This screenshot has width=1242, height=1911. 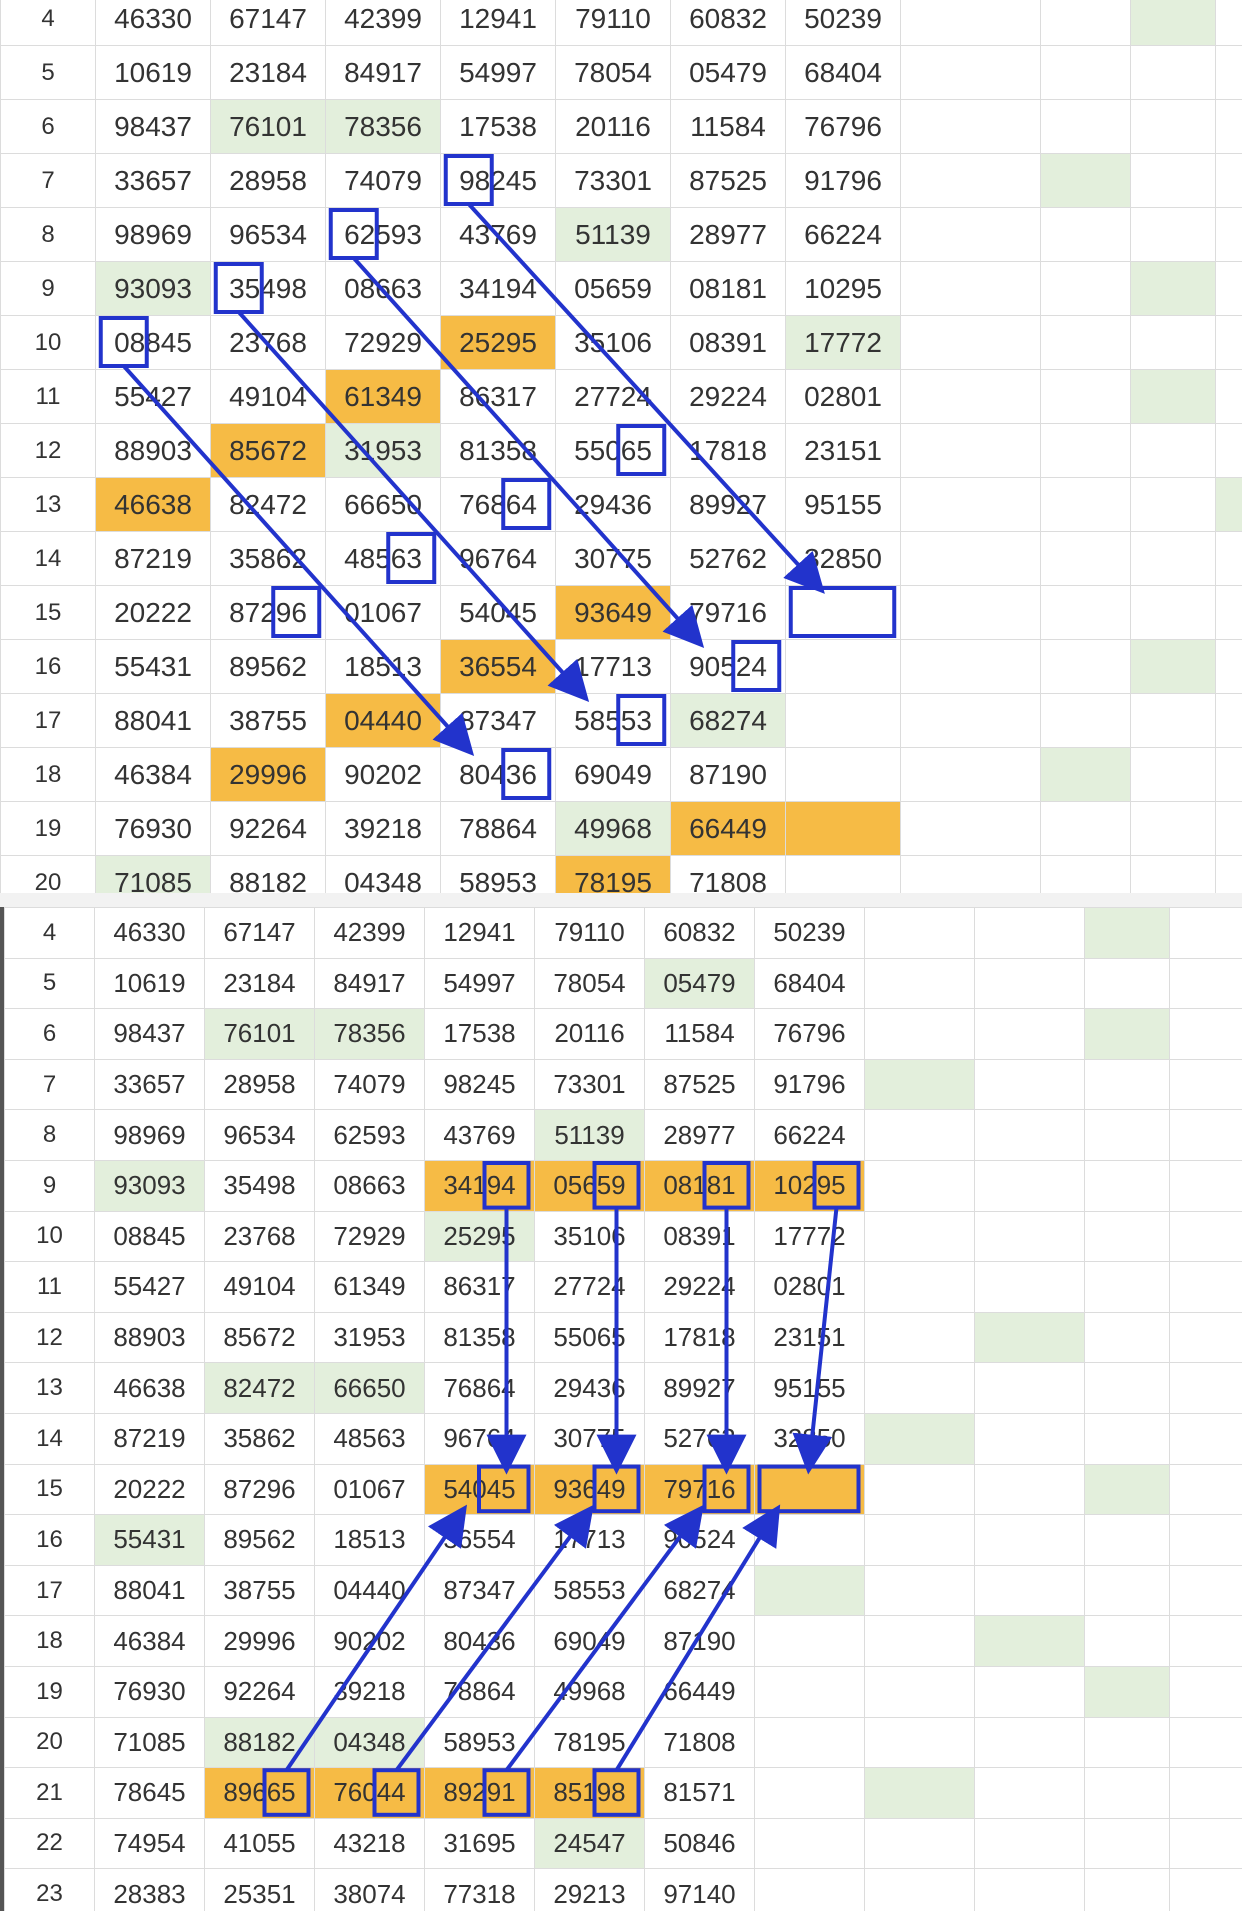 What do you see at coordinates (268, 720) in the screenshot?
I see `cell: 38755` at bounding box center [268, 720].